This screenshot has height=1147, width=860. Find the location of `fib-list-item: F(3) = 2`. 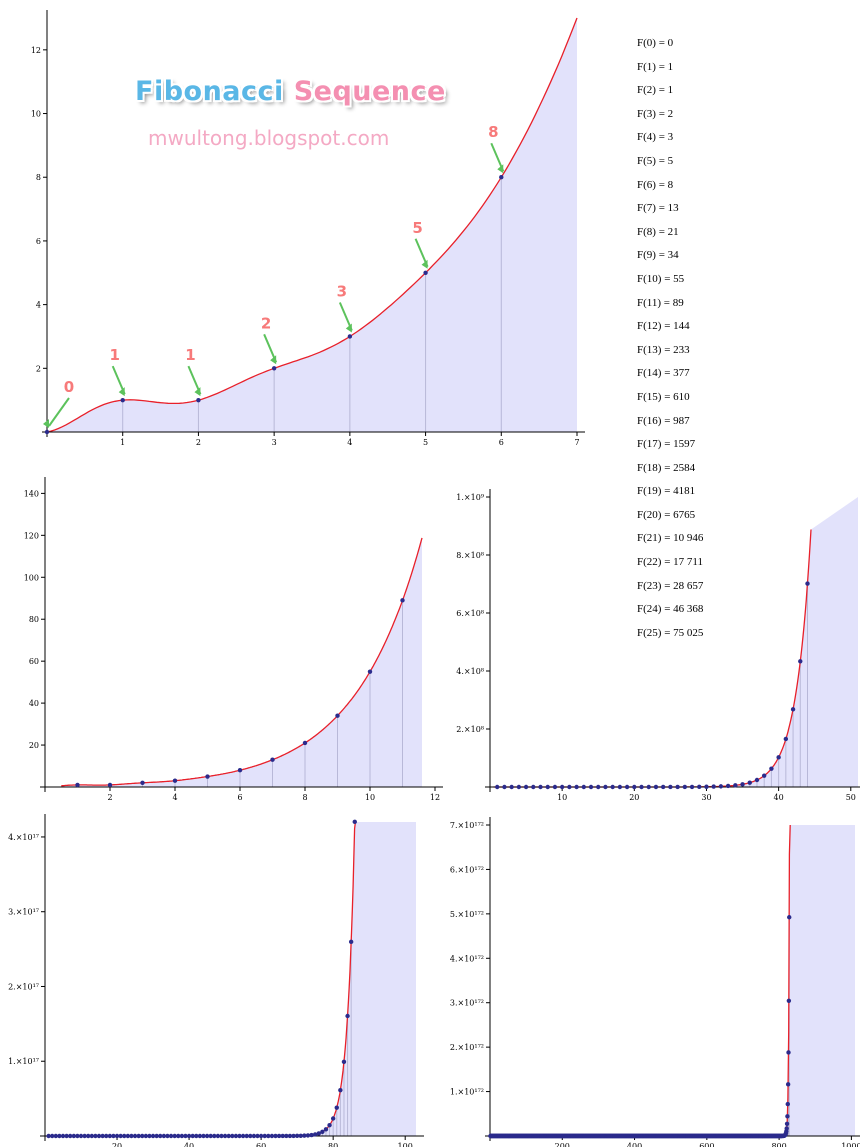

fib-list-item: F(3) = 2 is located at coordinates (655, 113).